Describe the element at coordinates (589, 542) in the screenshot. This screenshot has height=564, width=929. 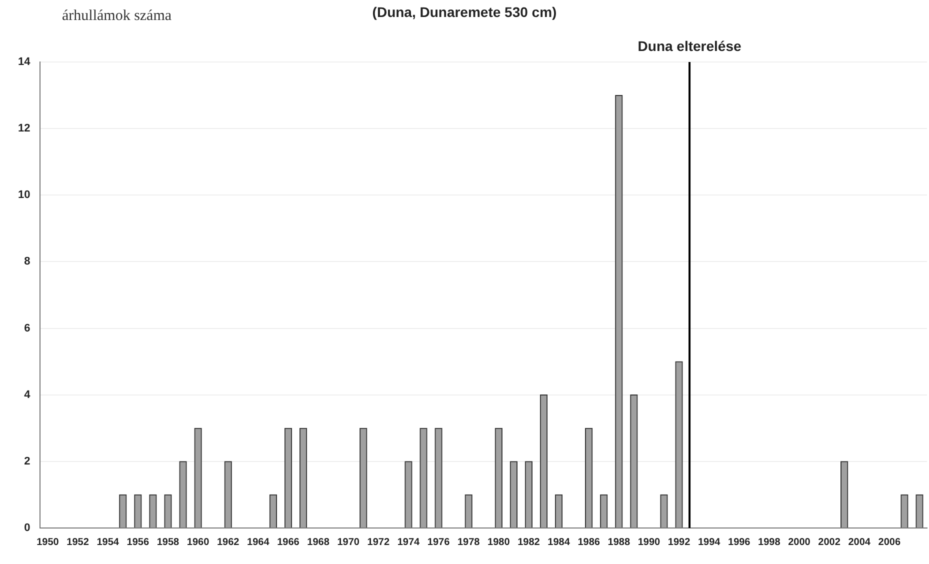
I see `x-tick-label: 1986` at that location.